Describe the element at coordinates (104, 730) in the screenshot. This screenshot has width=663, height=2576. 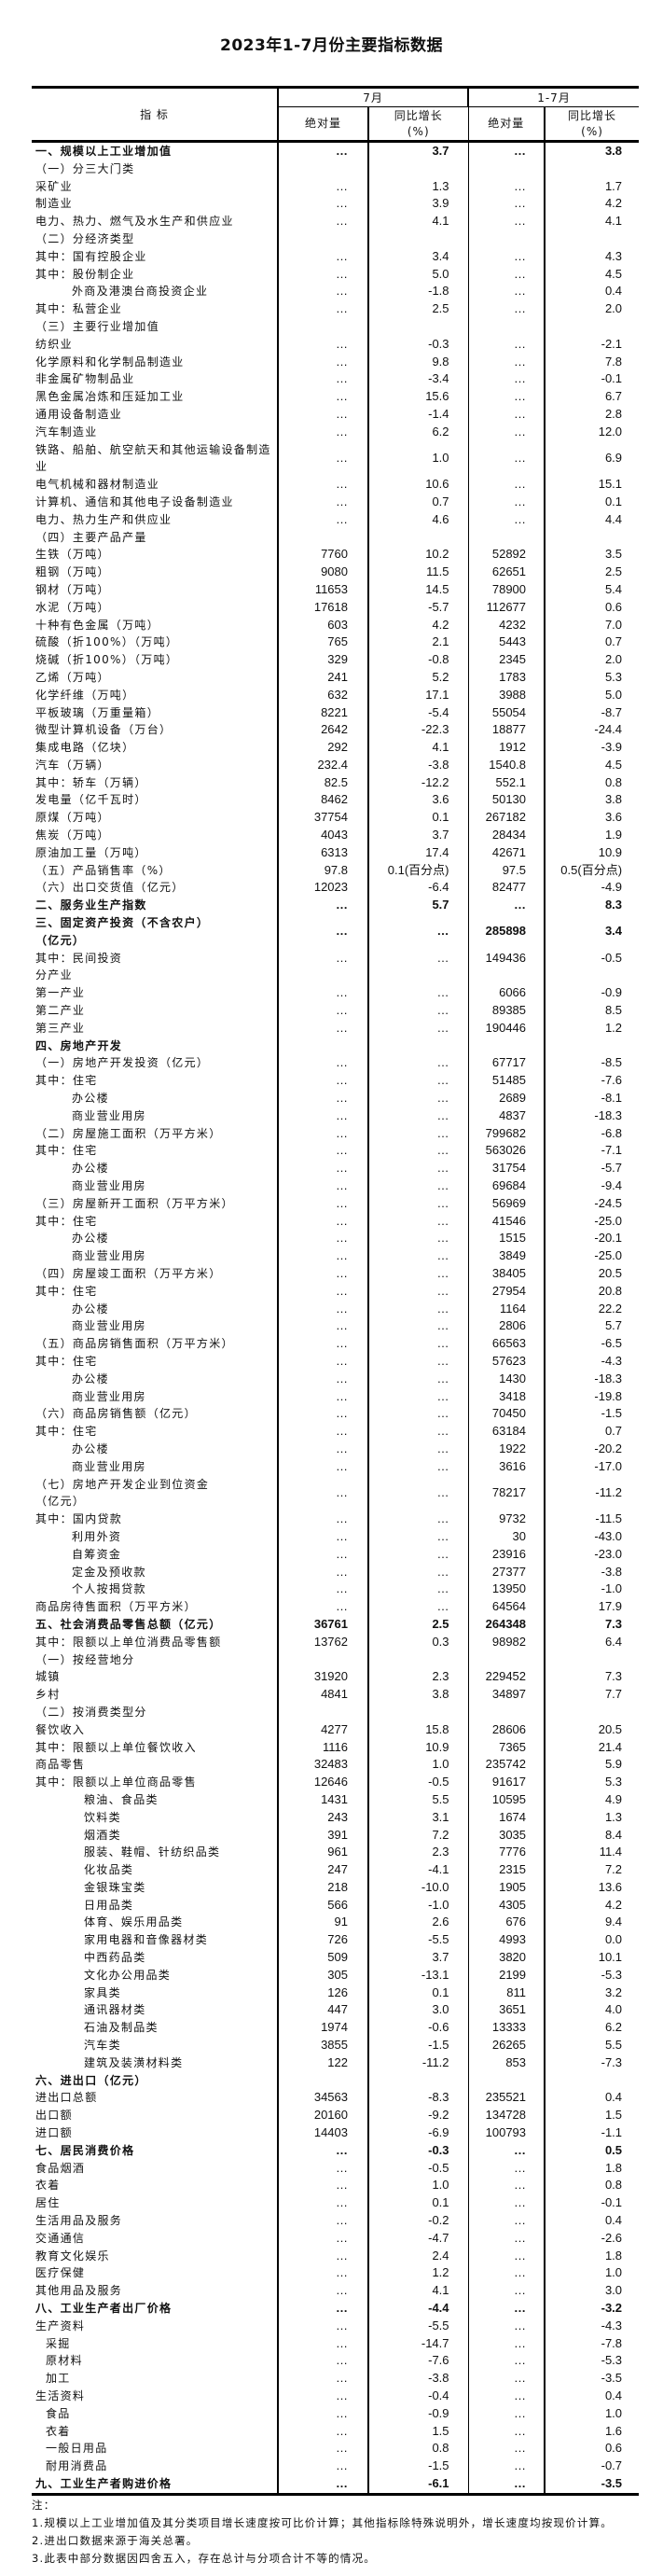
I see `row-label-cell: 微型计算机设备（万台）` at that location.